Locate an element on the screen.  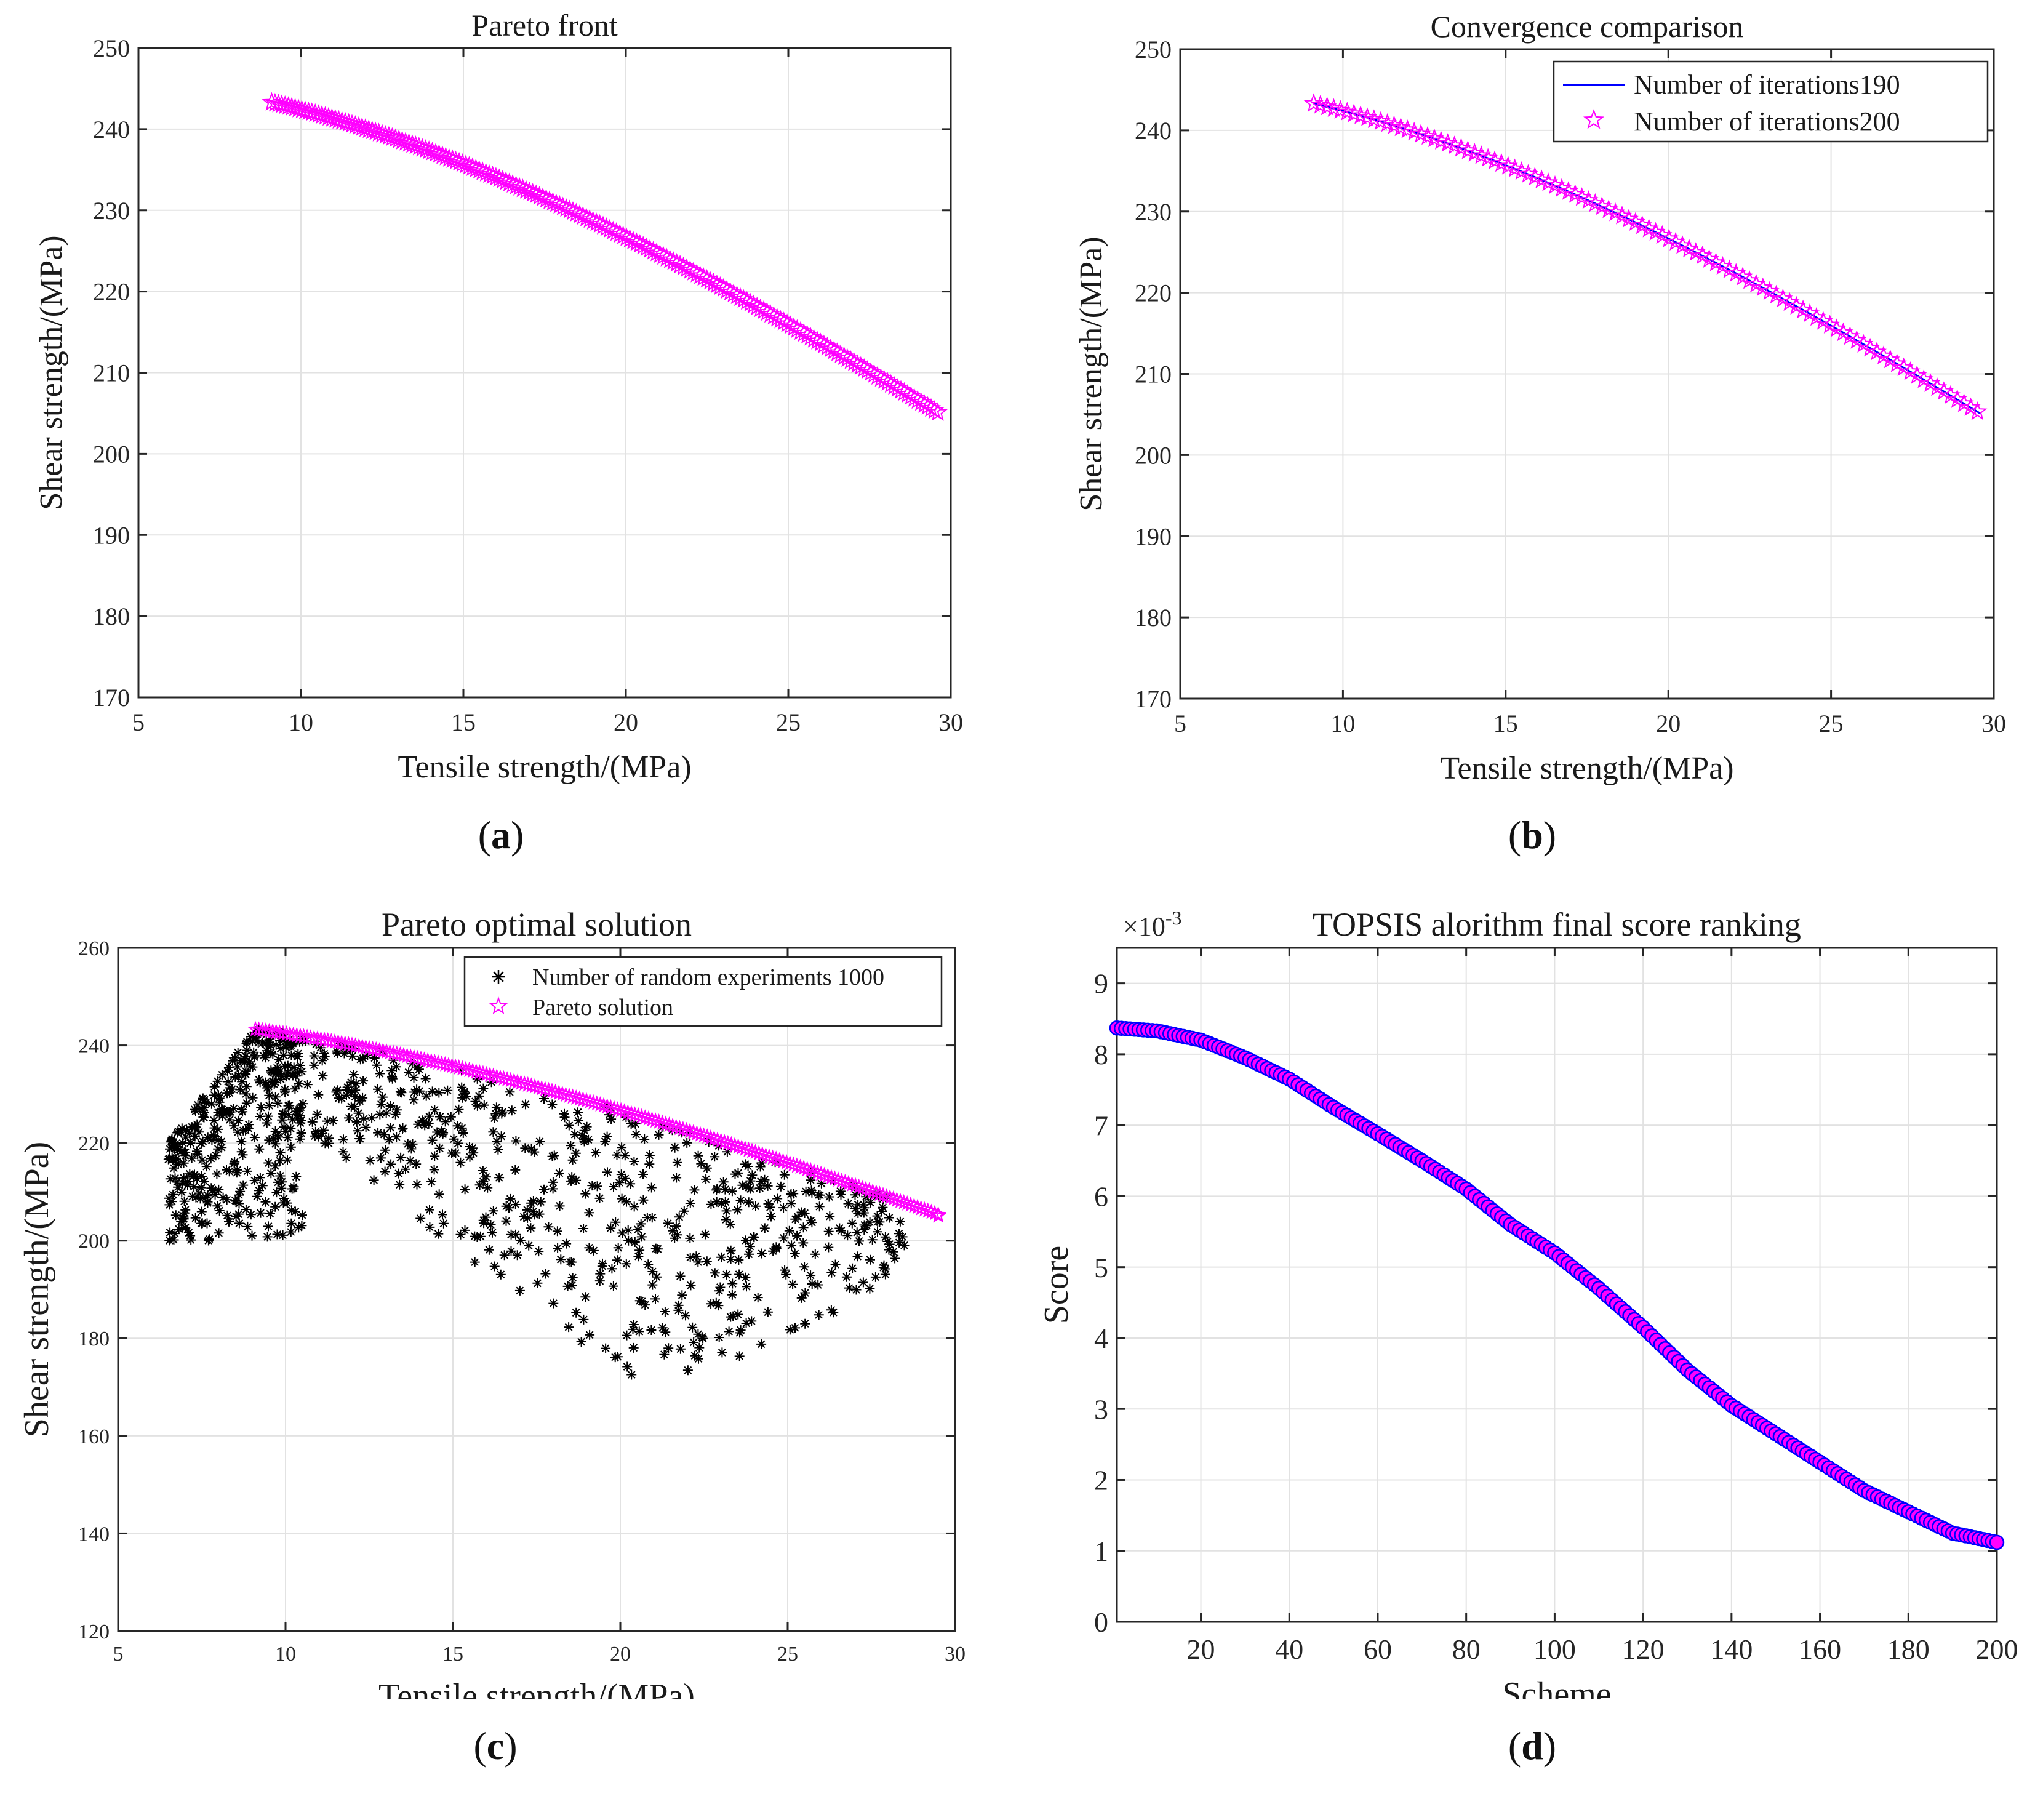
x-tick-label: 160 is located at coordinates (1820, 1650).